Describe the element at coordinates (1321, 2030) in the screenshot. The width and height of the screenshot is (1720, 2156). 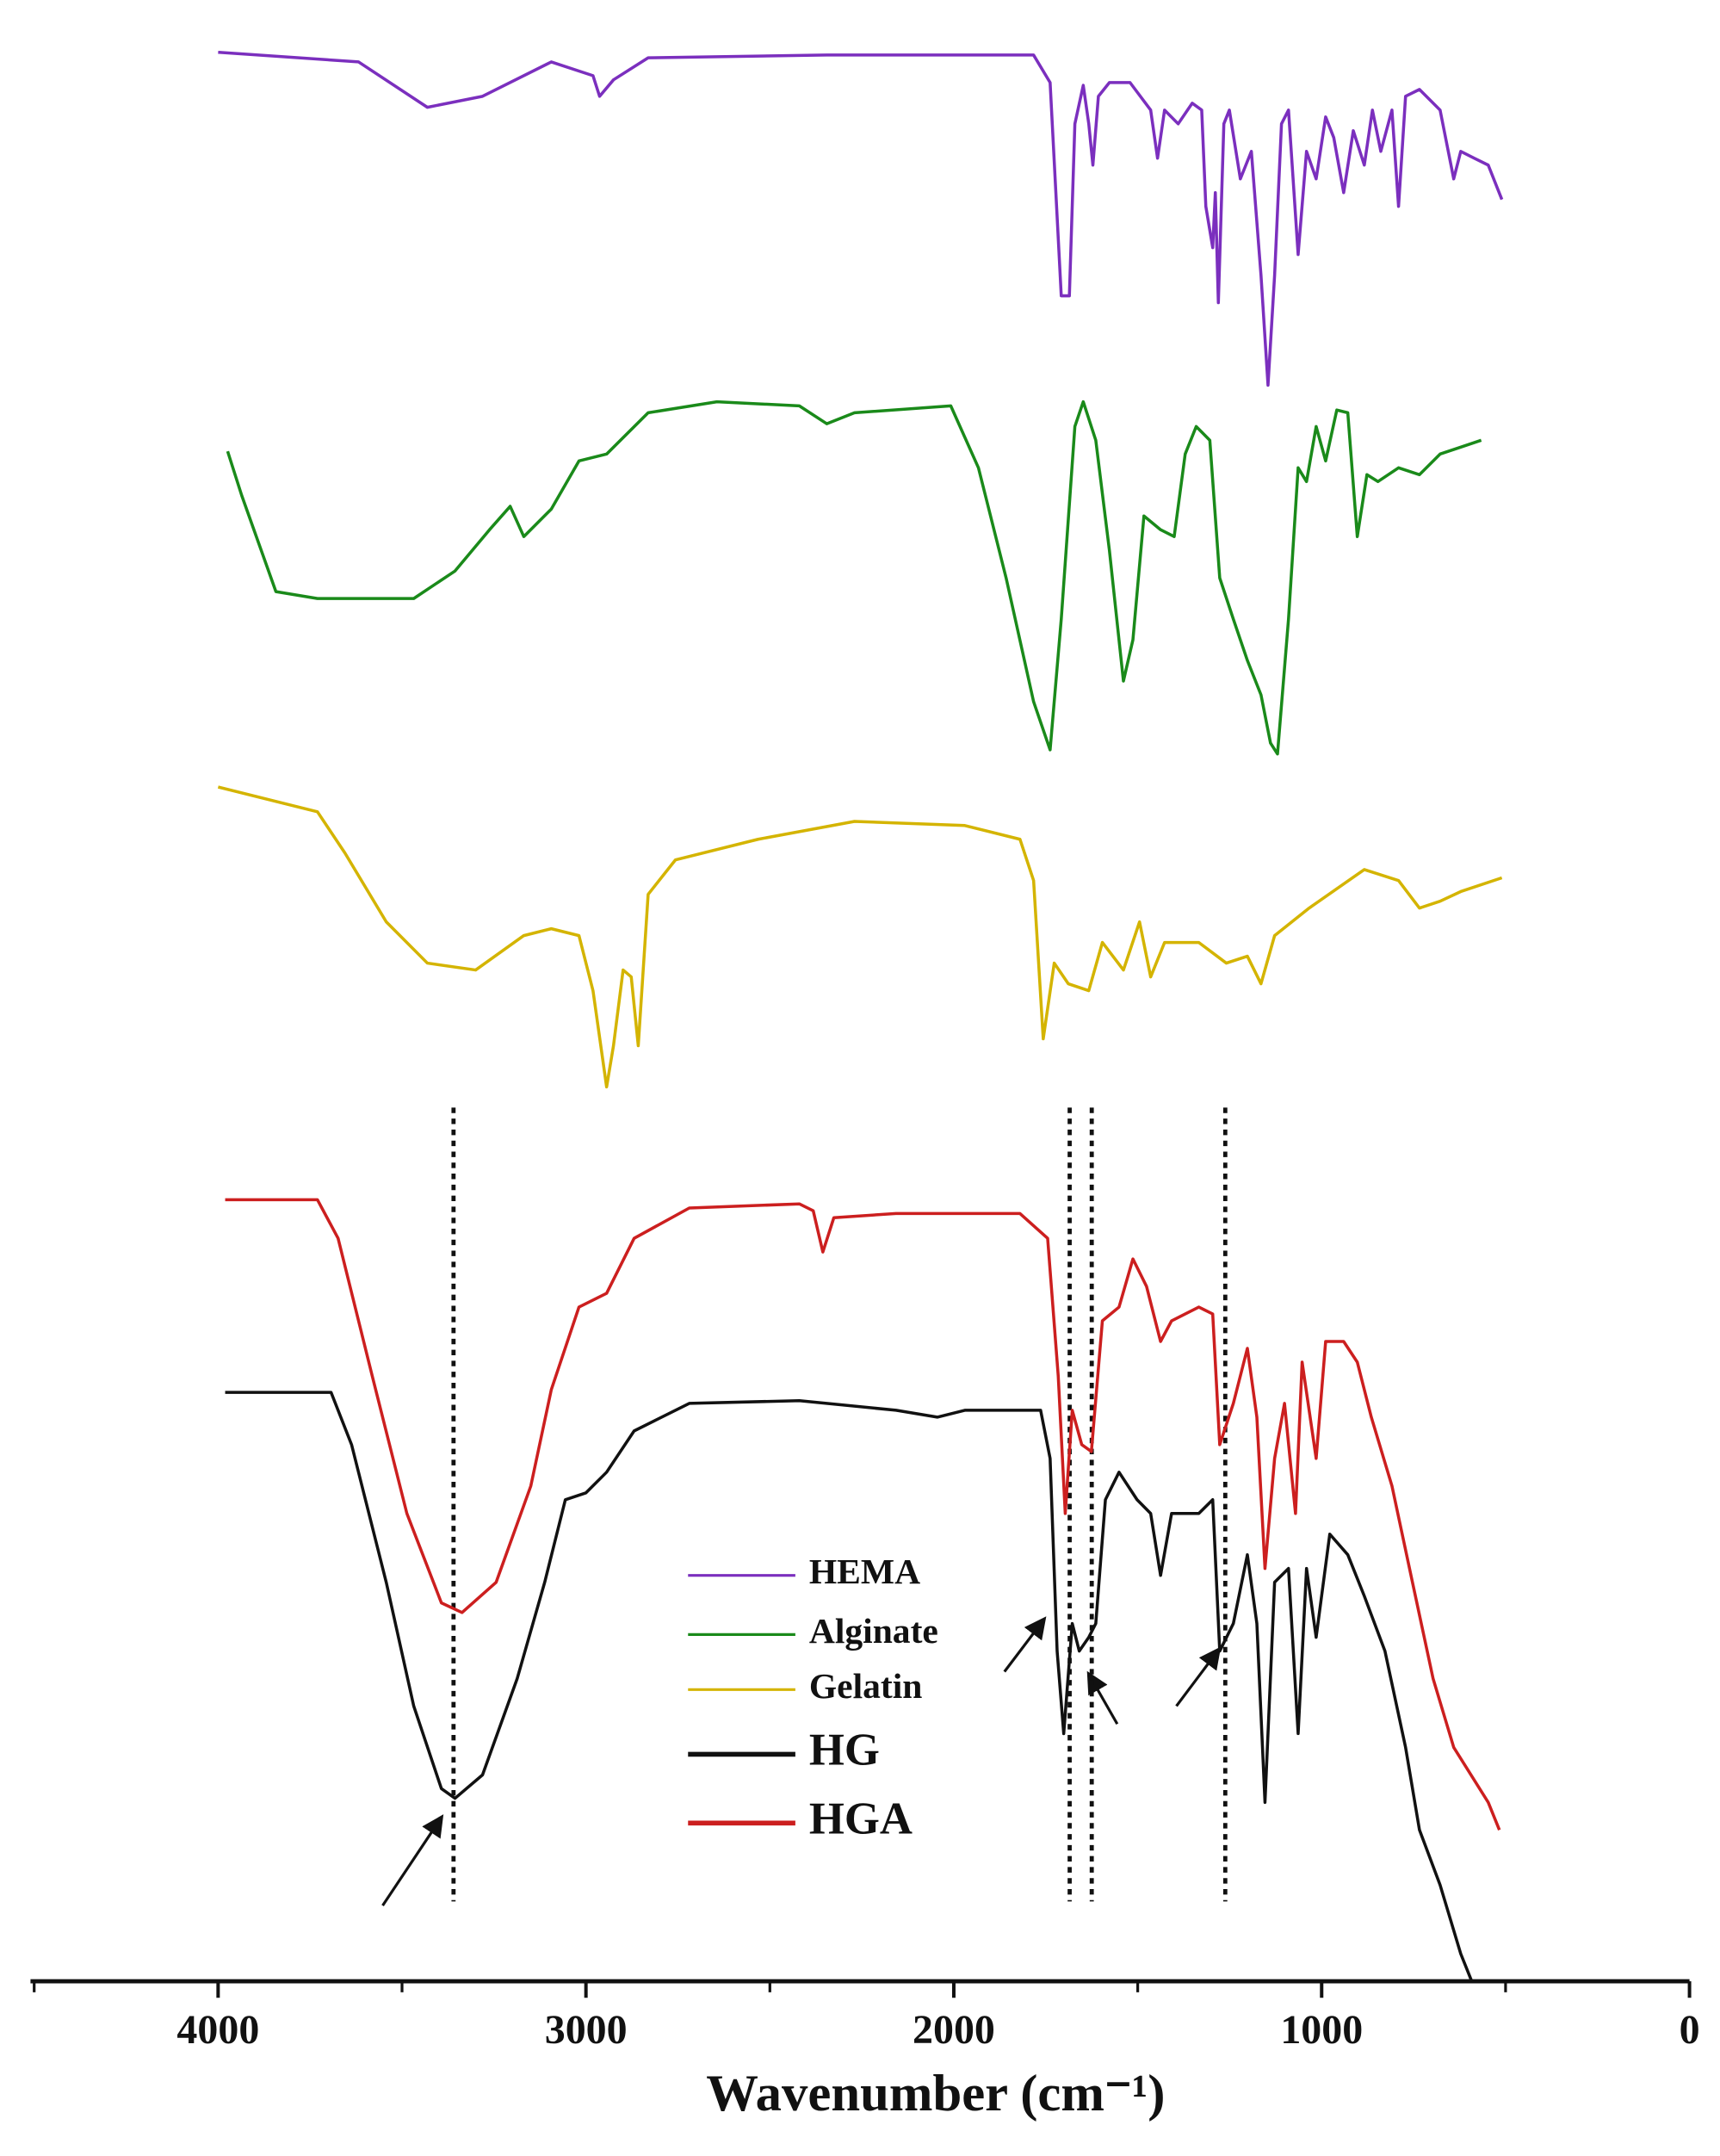
I see `x-tick-label: 1000` at that location.